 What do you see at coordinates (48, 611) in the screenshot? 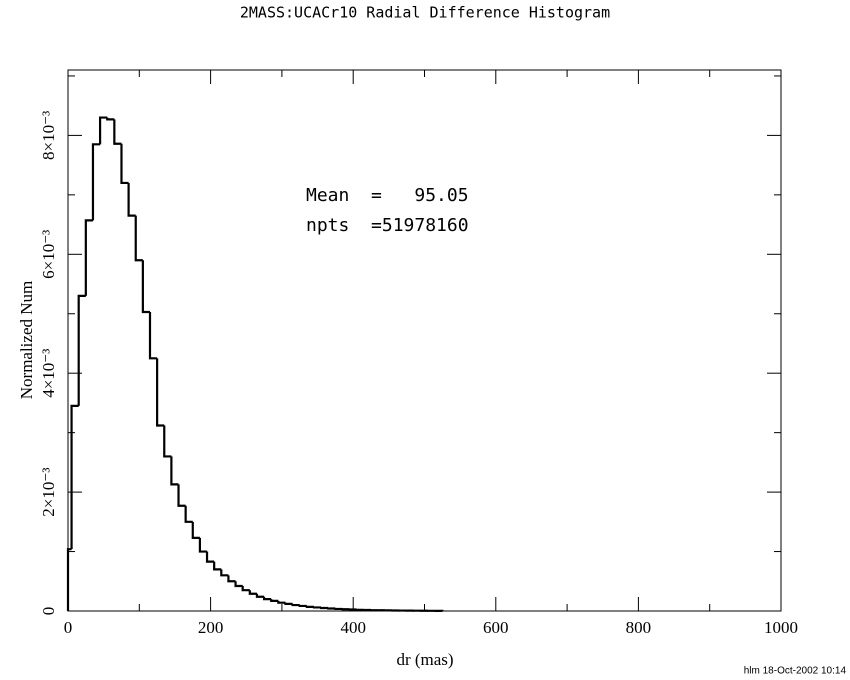
I see `y-tick-label: 0` at bounding box center [48, 611].